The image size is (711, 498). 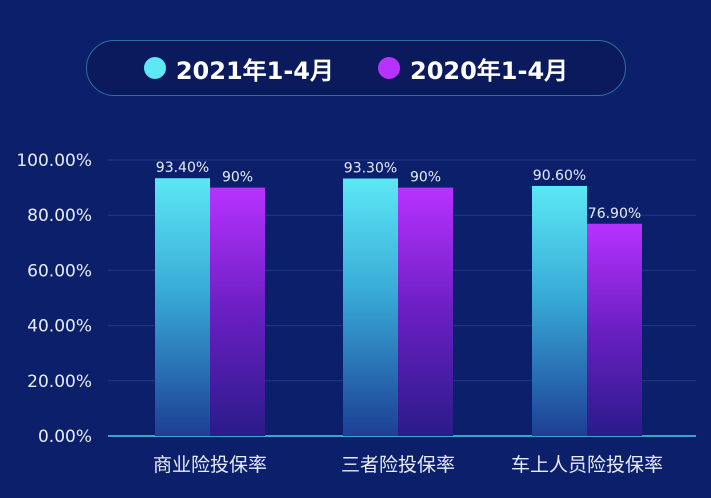 I want to click on legend-swatch-2020, so click(x=389, y=68).